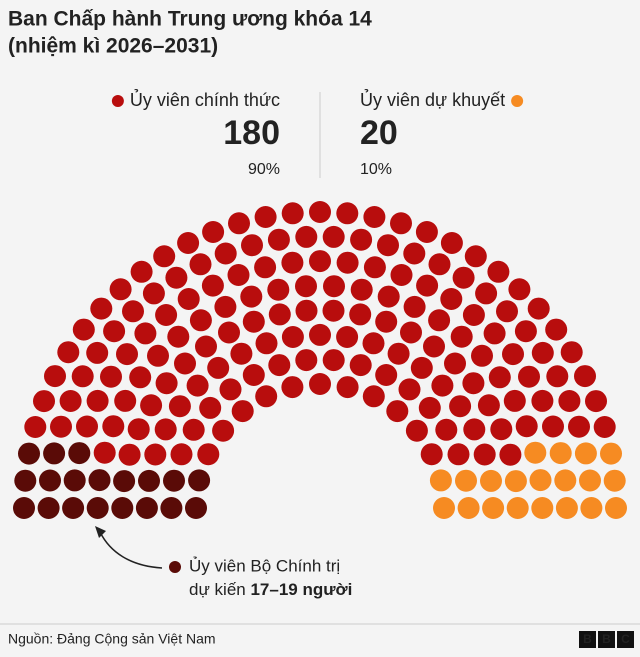 Image resolution: width=640 pixels, height=657 pixels. What do you see at coordinates (205, 99) in the screenshot?
I see `legend-label: Ủy viên chính thức` at bounding box center [205, 99].